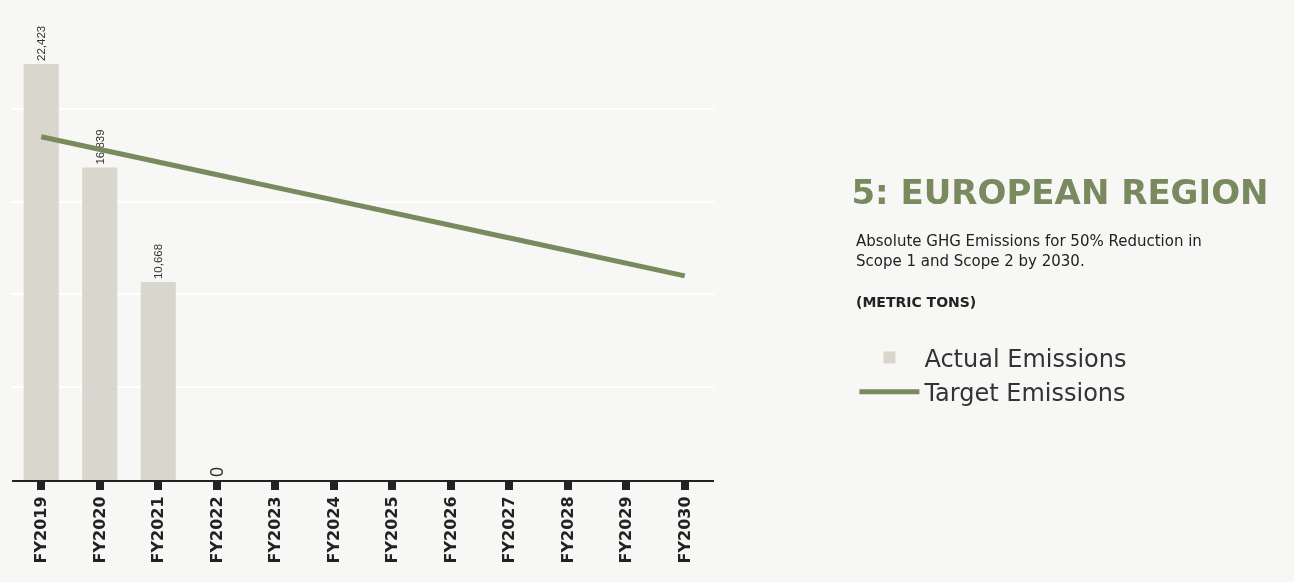  Describe the element at coordinates (916, 302) in the screenshot. I see `text: (METRIC TONS)` at that location.